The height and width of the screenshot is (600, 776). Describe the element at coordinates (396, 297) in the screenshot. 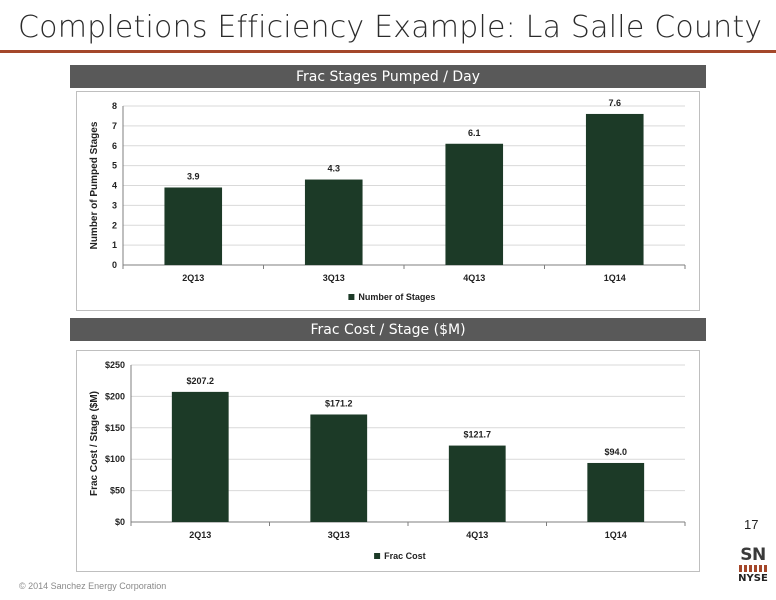

I see `chart-0-legend-label: Number of Stages` at that location.